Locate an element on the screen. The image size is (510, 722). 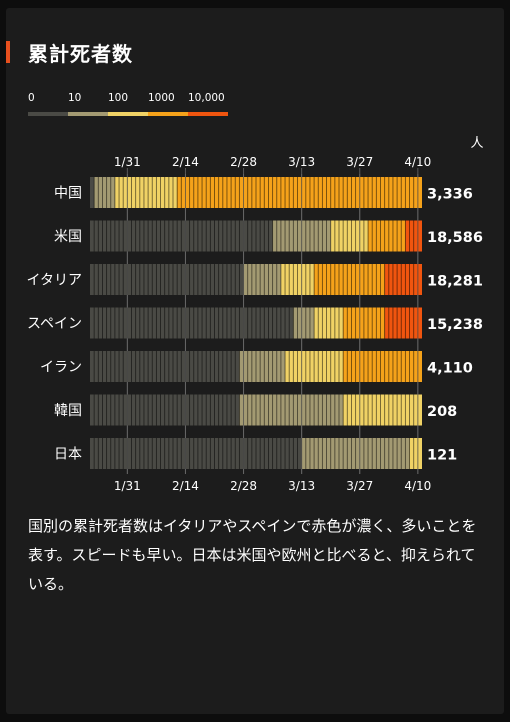
legend-threshold-3: 1000 is located at coordinates (161, 98).